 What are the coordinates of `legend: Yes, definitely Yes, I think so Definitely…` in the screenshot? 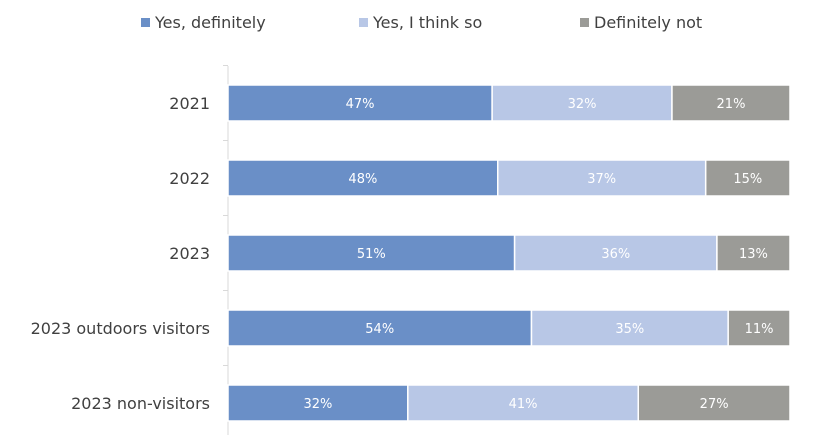 It's located at (421, 22).